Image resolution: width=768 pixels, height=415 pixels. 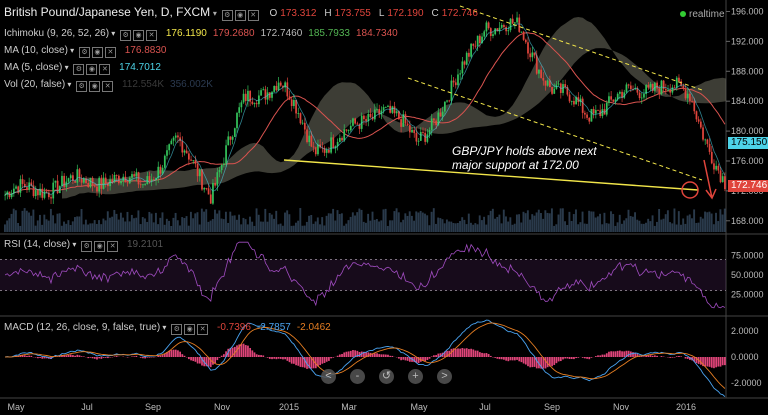 What do you see at coordinates (386, 376) in the screenshot?
I see `reset-icon: ↺` at bounding box center [386, 376].